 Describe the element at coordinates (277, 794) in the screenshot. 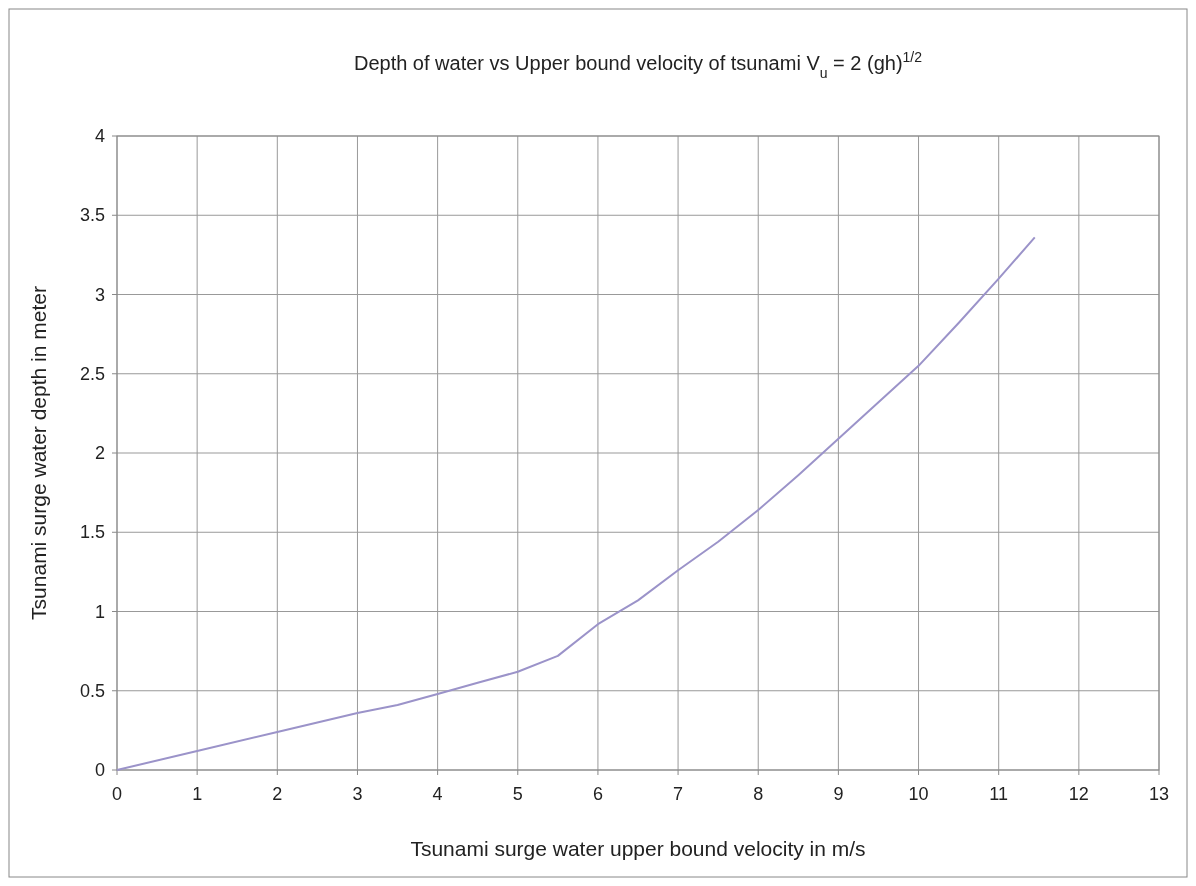

I see `x-tick-label: 2` at that location.